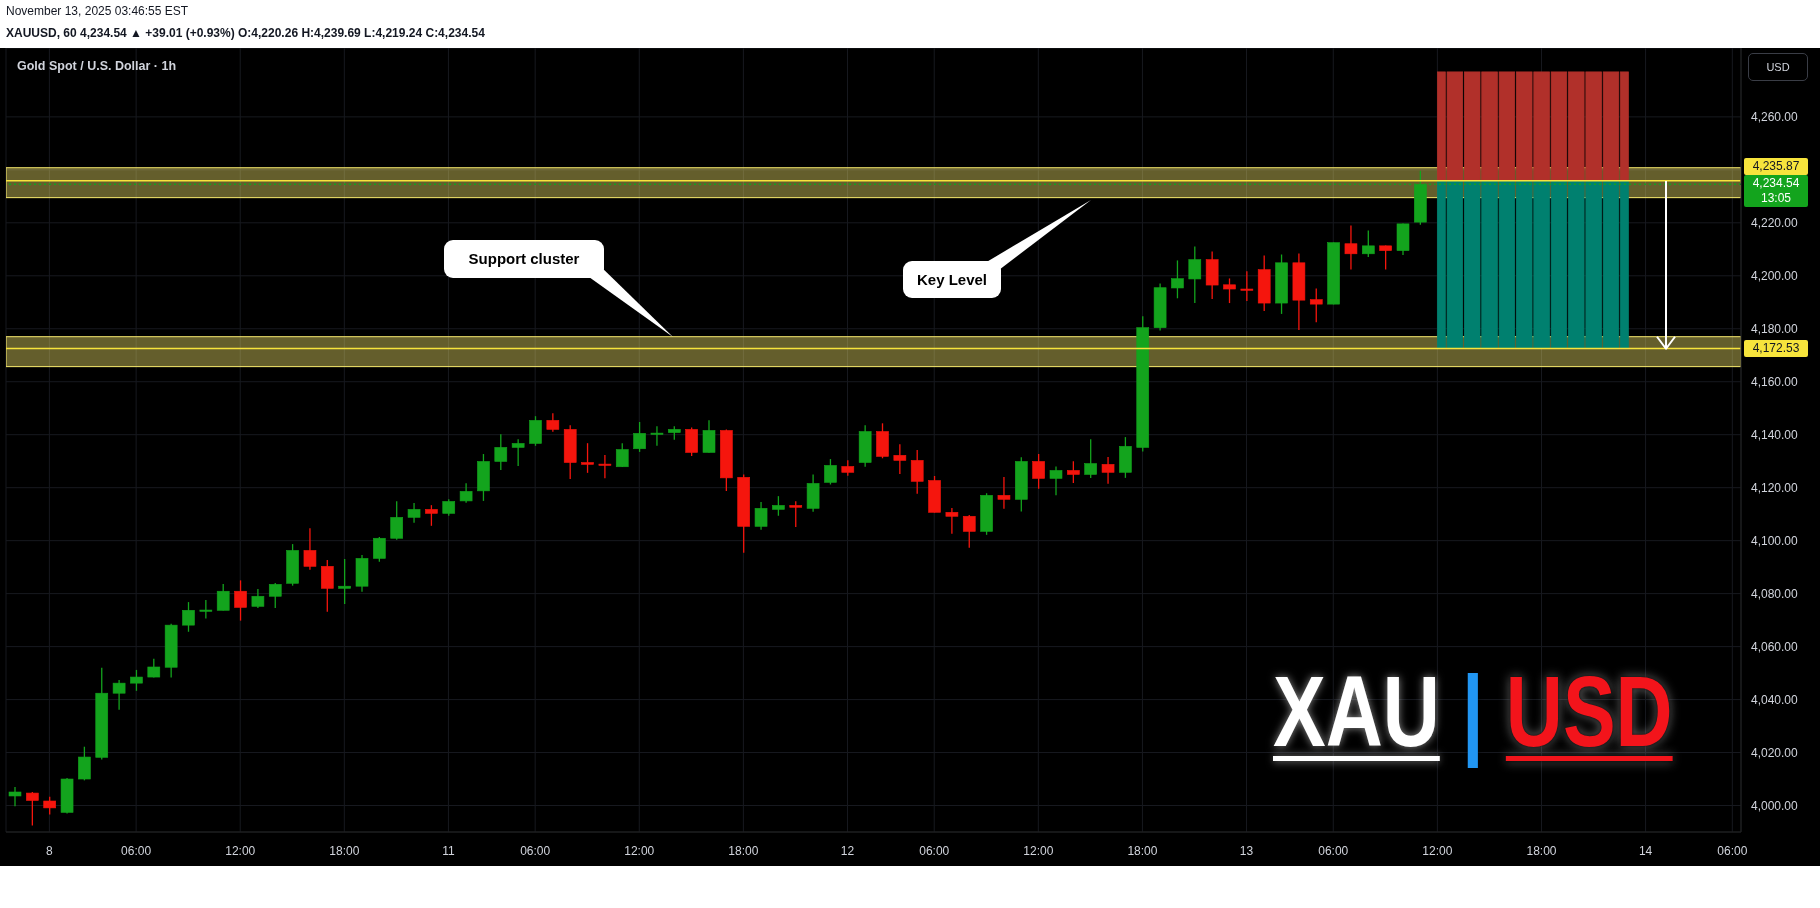 This screenshot has height=908, width=1820. I want to click on x-tick-label: 12, so click(847, 850).